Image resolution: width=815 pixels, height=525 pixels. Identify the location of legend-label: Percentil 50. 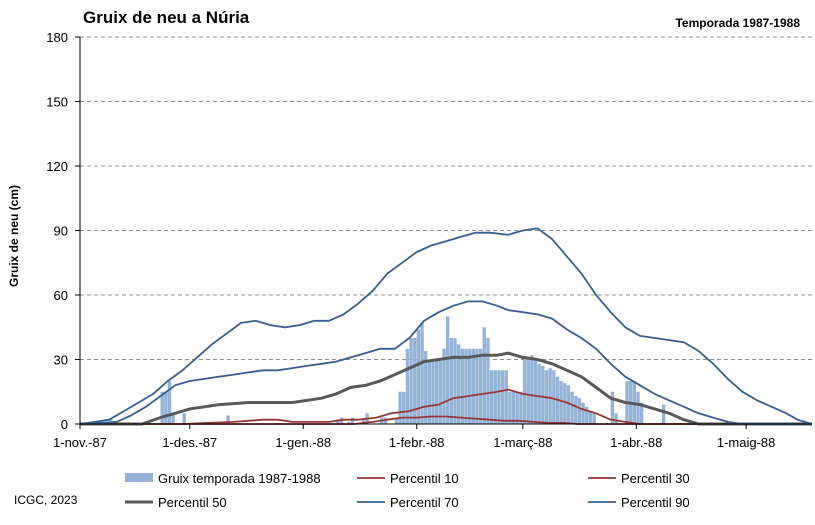
(192, 502).